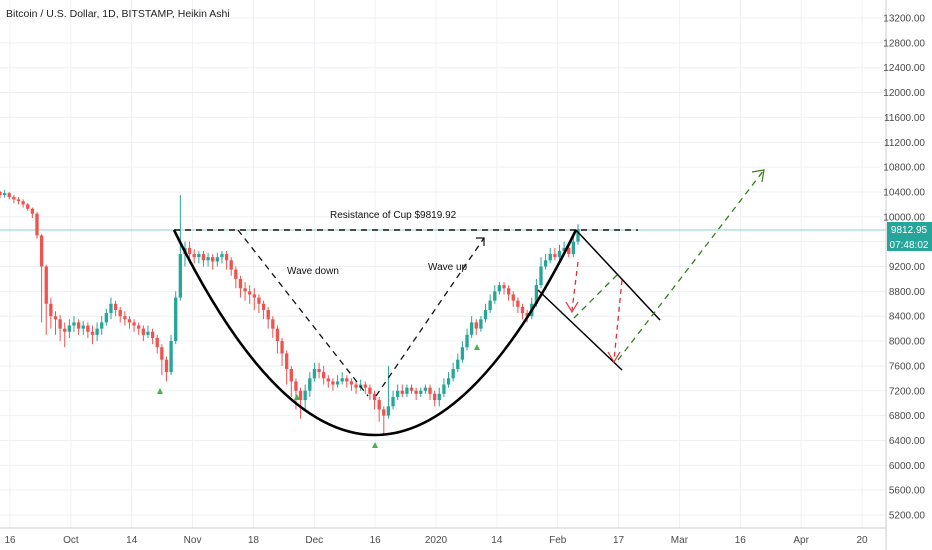 The image size is (932, 550). I want to click on time-axis: 16 Oct 14 Nov 18 Dec 16 2020 14 Feb 17 Mar 16 Apr 20, so click(436, 540).